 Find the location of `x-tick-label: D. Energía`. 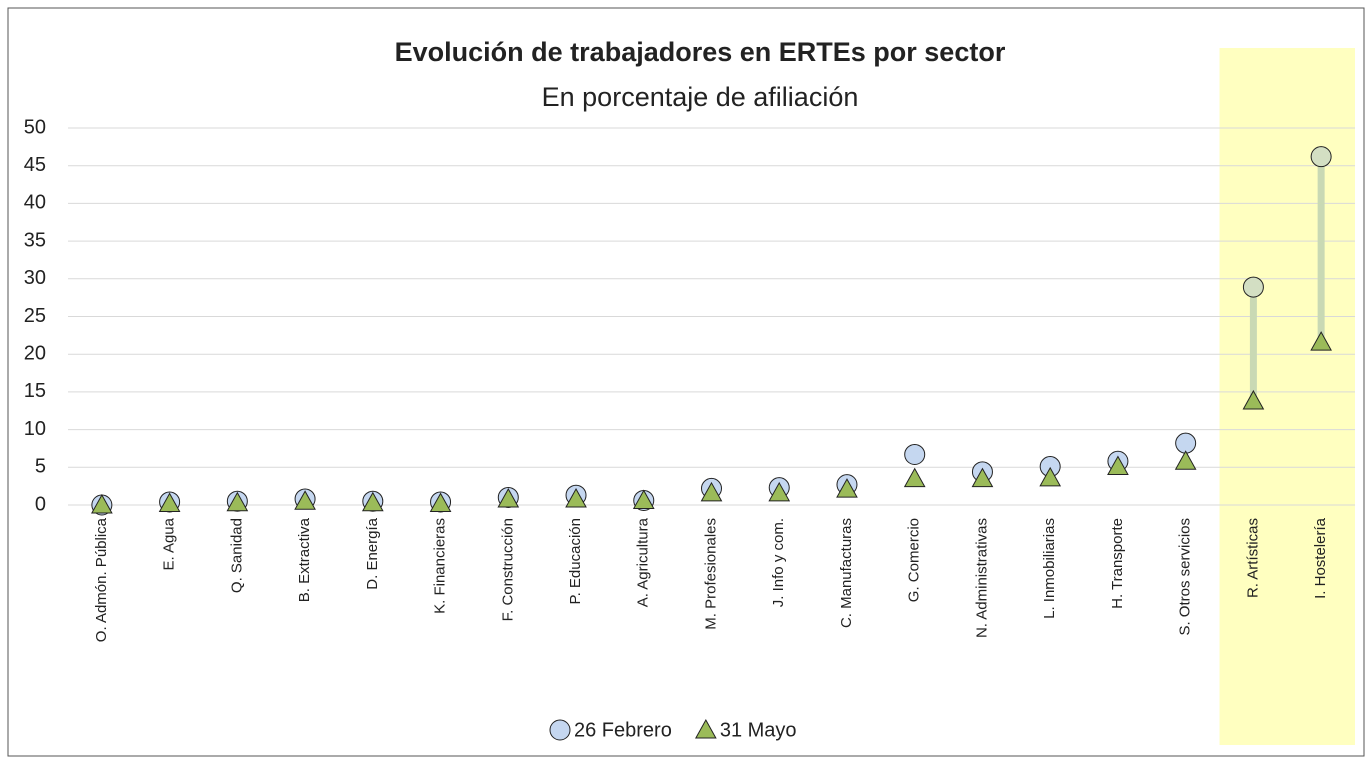

x-tick-label: D. Energía is located at coordinates (372, 553).